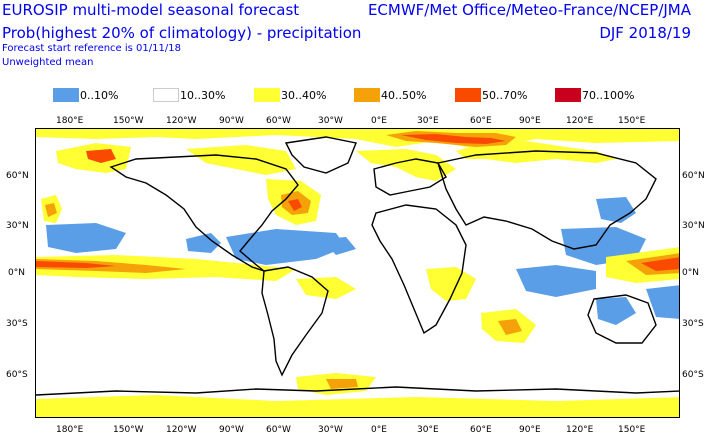  I want to click on legend-item-50-70: 50..70%, so click(491, 95).